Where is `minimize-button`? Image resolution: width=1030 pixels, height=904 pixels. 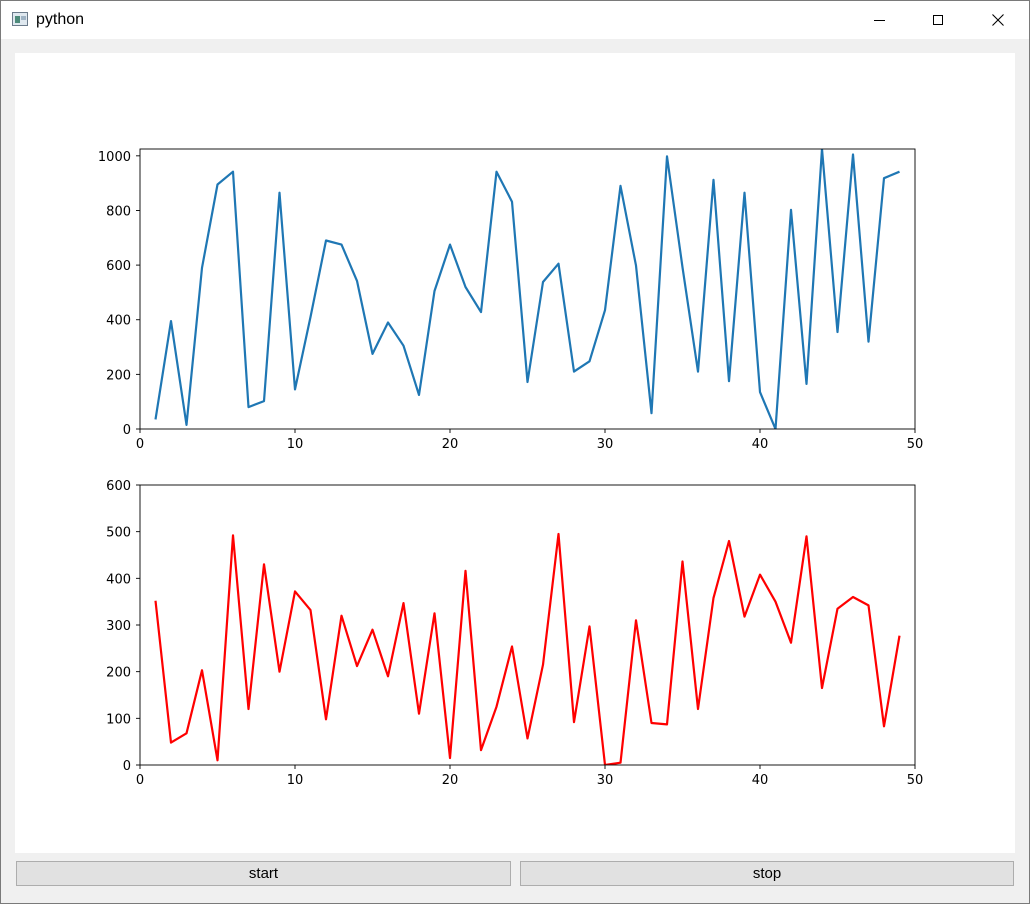 minimize-button is located at coordinates (879, 20).